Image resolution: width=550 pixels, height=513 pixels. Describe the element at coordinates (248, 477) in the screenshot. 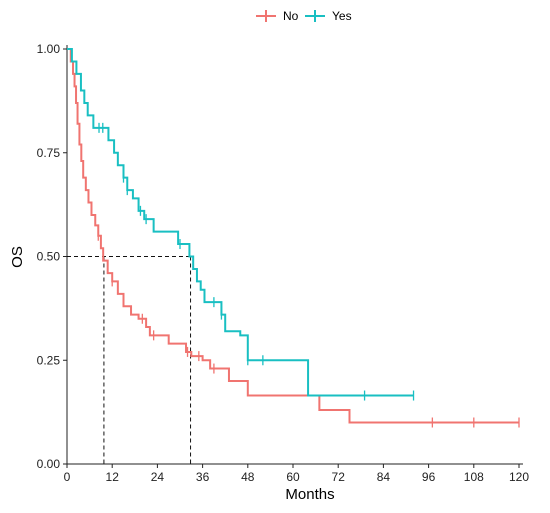

I see `x-tick-label: 48` at that location.